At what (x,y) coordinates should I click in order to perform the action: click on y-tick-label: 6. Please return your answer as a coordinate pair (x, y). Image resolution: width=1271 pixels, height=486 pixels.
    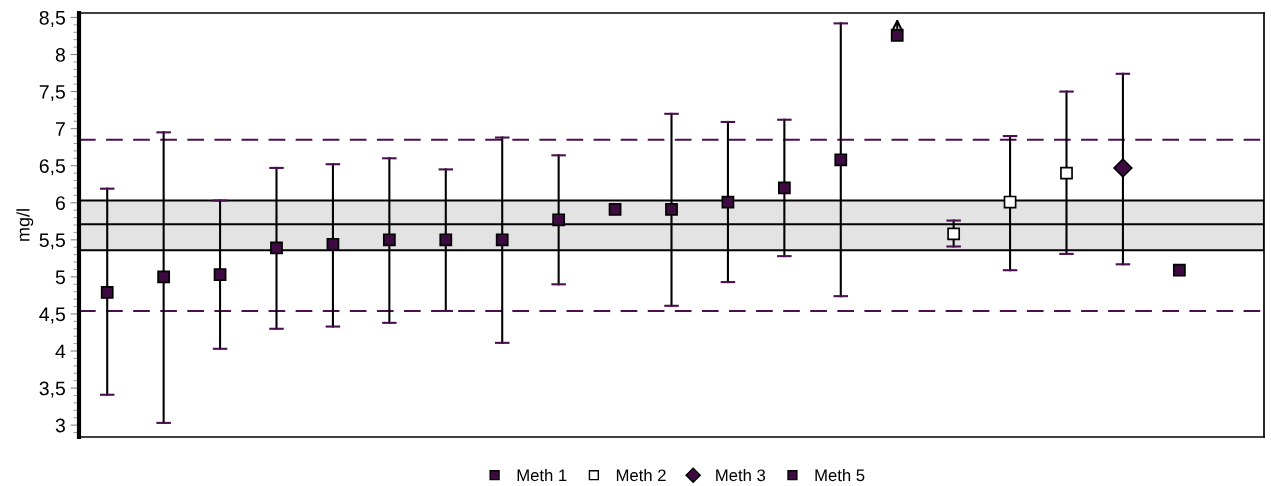
    Looking at the image, I should click on (60, 203).